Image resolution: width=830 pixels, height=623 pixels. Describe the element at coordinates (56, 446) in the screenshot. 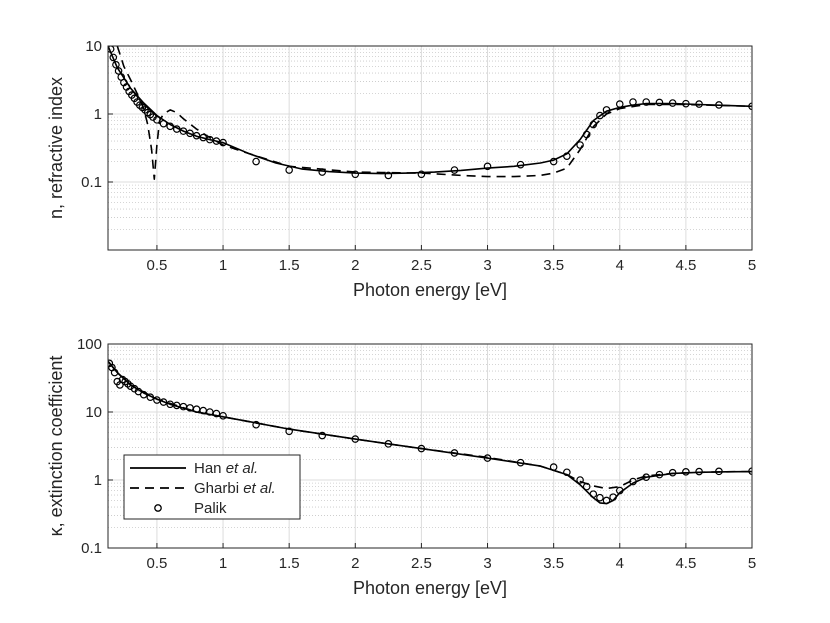

I see `y-axis-label: κ, extinction coefficient` at that location.